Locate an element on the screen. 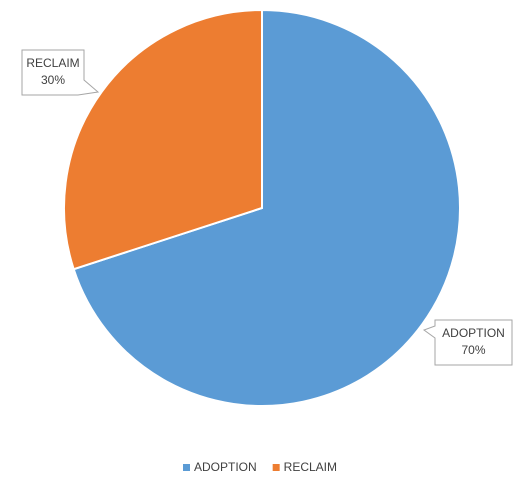 The image size is (520, 479). data-label-name: ADOPTION is located at coordinates (473, 333).